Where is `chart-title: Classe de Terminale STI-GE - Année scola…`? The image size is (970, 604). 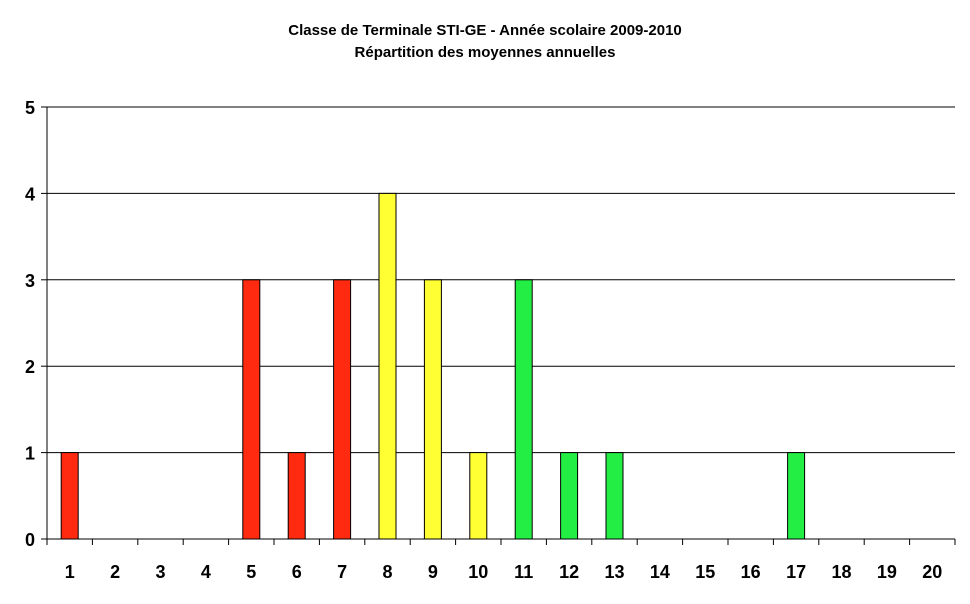 chart-title: Classe de Terminale STI-GE - Année scola… is located at coordinates (485, 30).